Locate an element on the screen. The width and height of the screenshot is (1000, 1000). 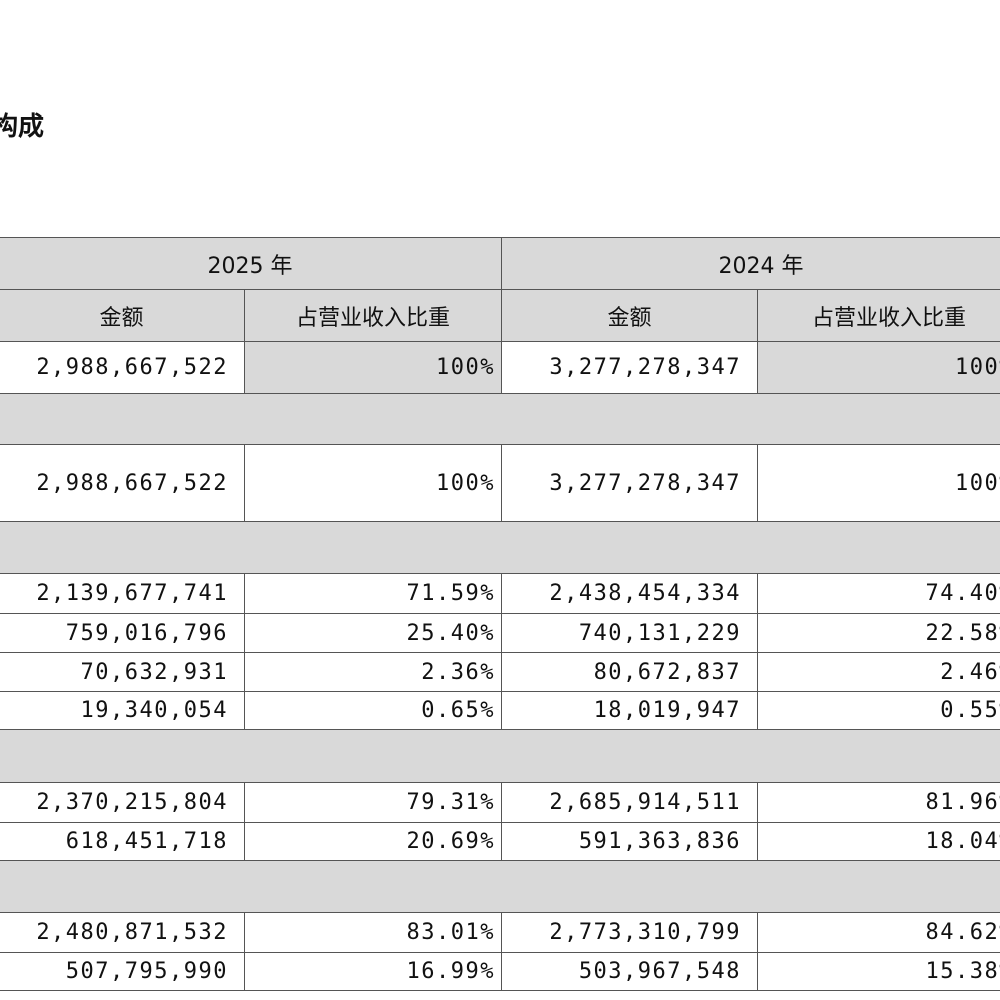
ratio-cell: 74.40% is located at coordinates (878, 593).